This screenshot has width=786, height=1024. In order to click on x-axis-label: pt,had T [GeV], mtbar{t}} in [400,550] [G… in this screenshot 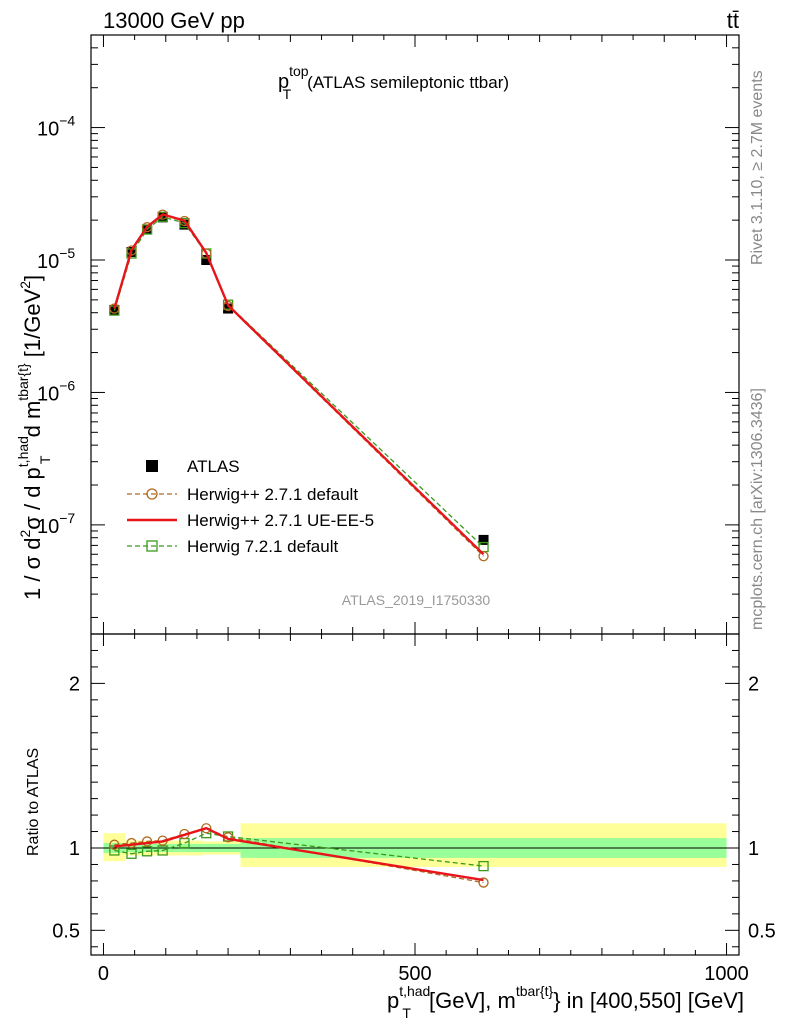, I will do `click(565, 1002)`.